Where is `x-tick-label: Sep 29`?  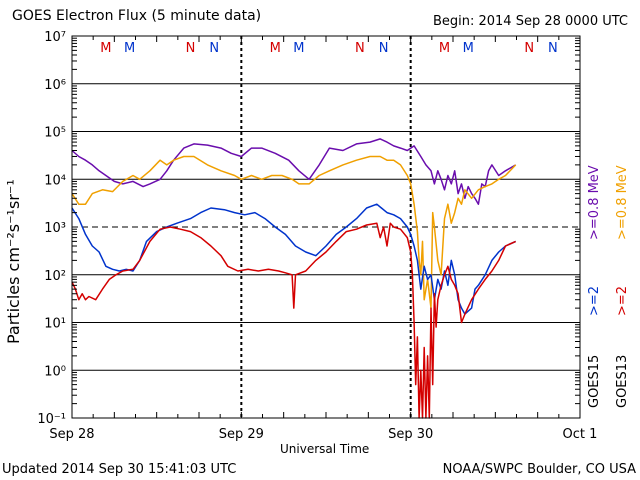 x-tick-label: Sep 29 is located at coordinates (241, 434).